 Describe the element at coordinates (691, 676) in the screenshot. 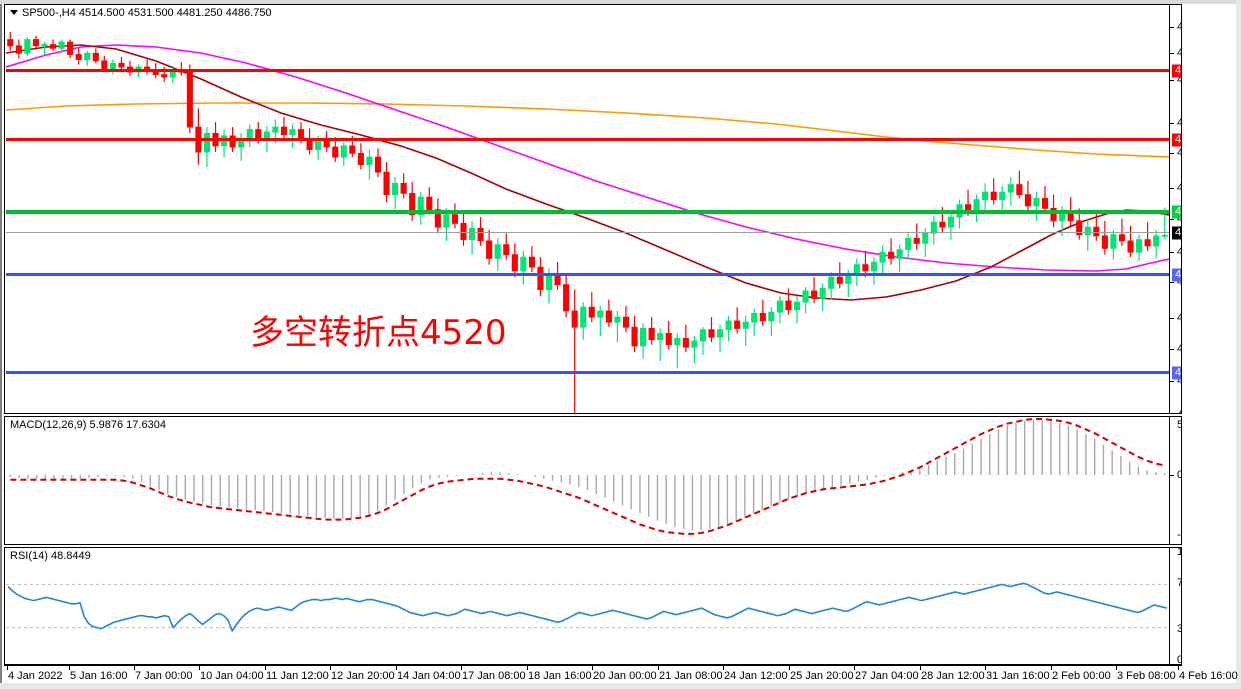

I see `time-axis-label: 21 Jan 08:00` at that location.